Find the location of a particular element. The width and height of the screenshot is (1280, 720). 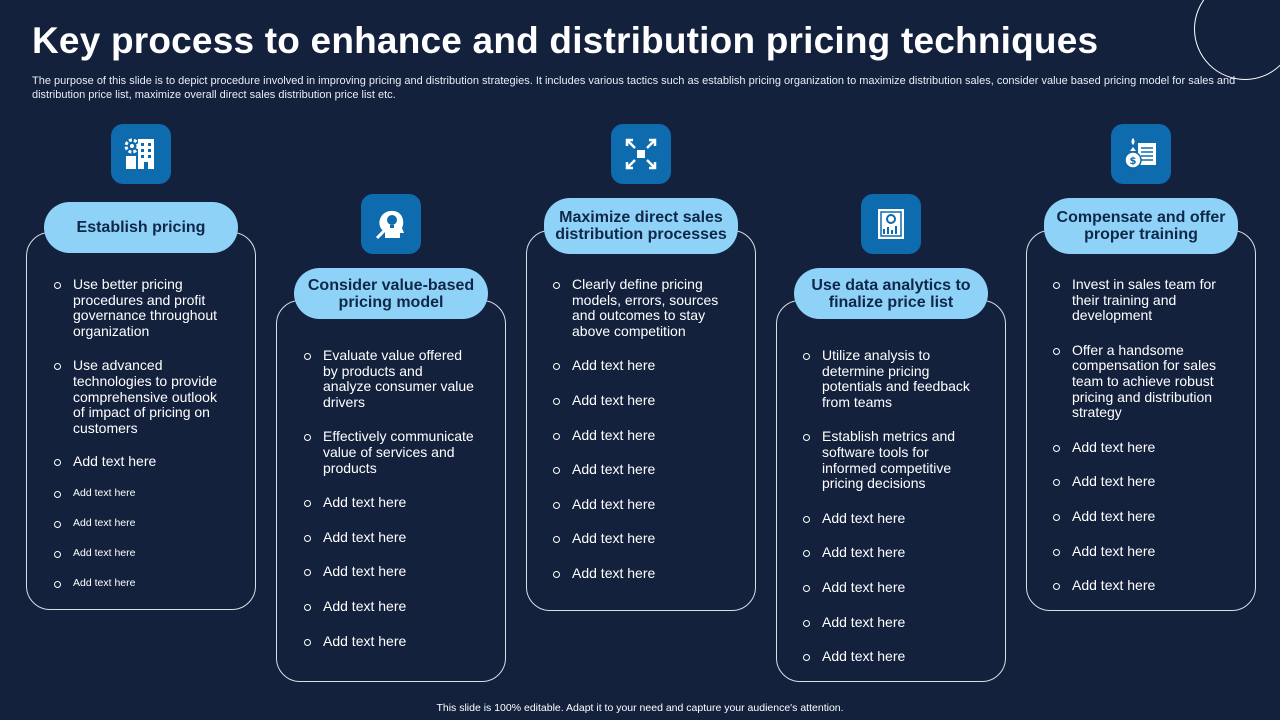

step-heading-2: Consider value-based pricing model is located at coordinates (391, 293).